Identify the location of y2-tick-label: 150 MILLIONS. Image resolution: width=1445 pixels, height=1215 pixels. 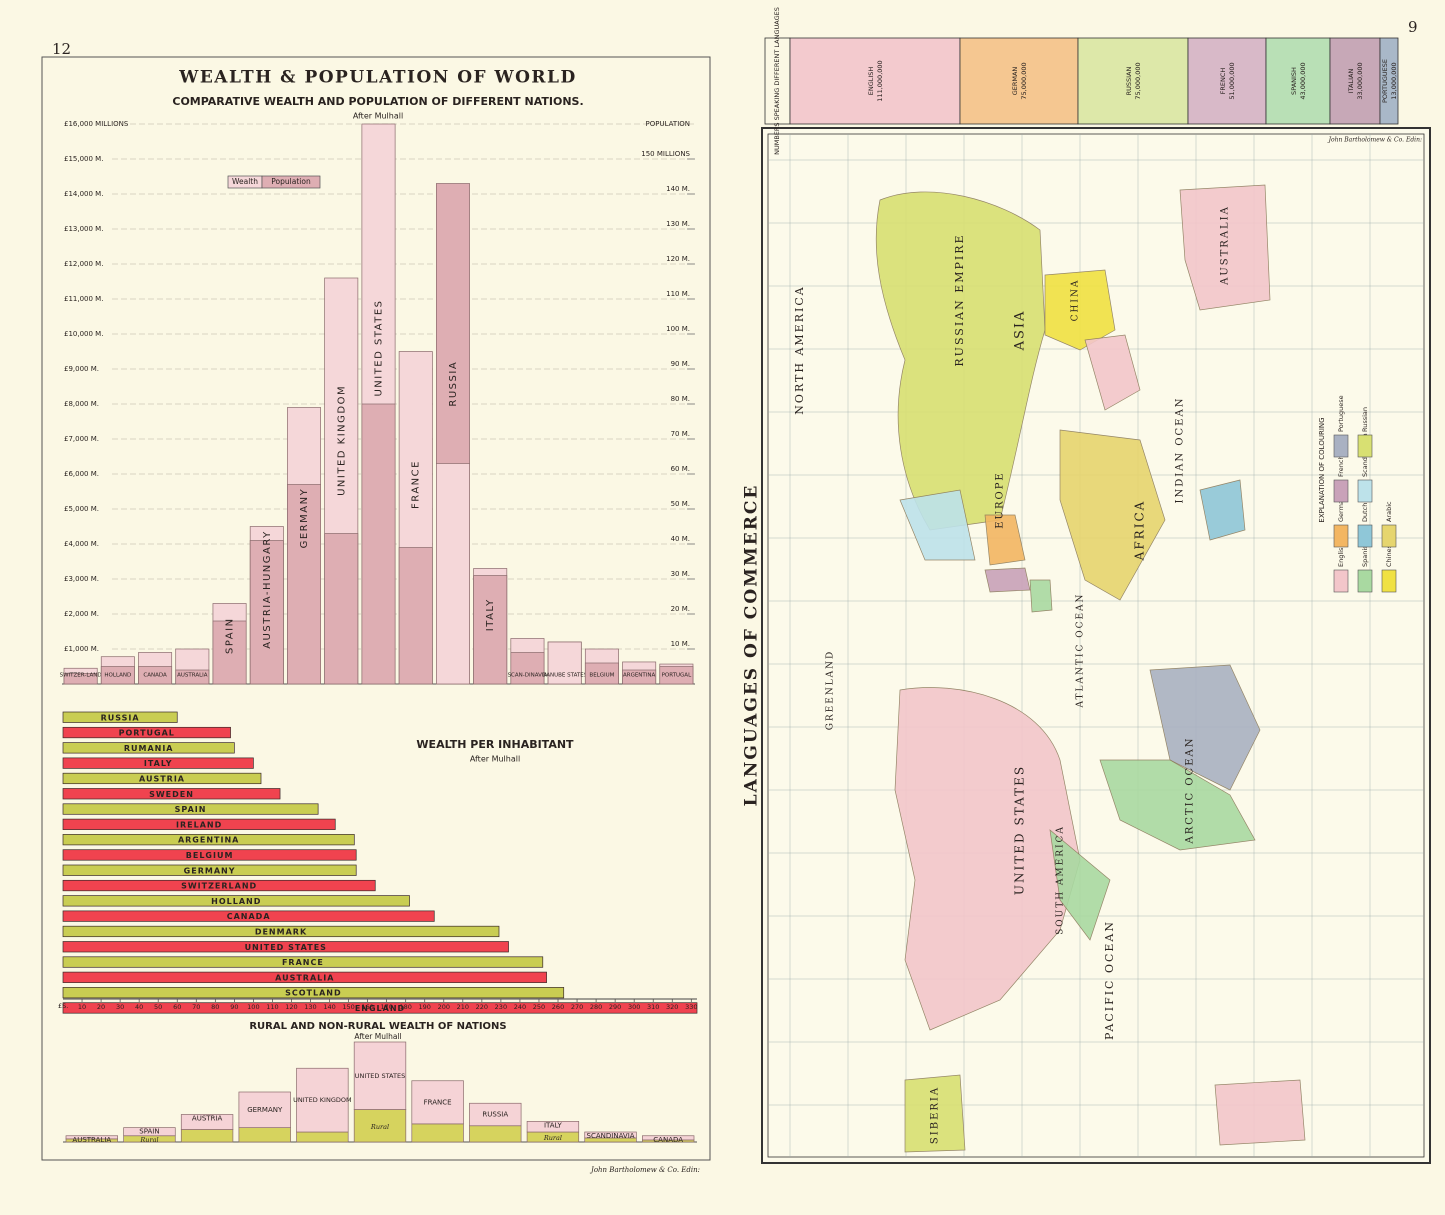
(665, 154).